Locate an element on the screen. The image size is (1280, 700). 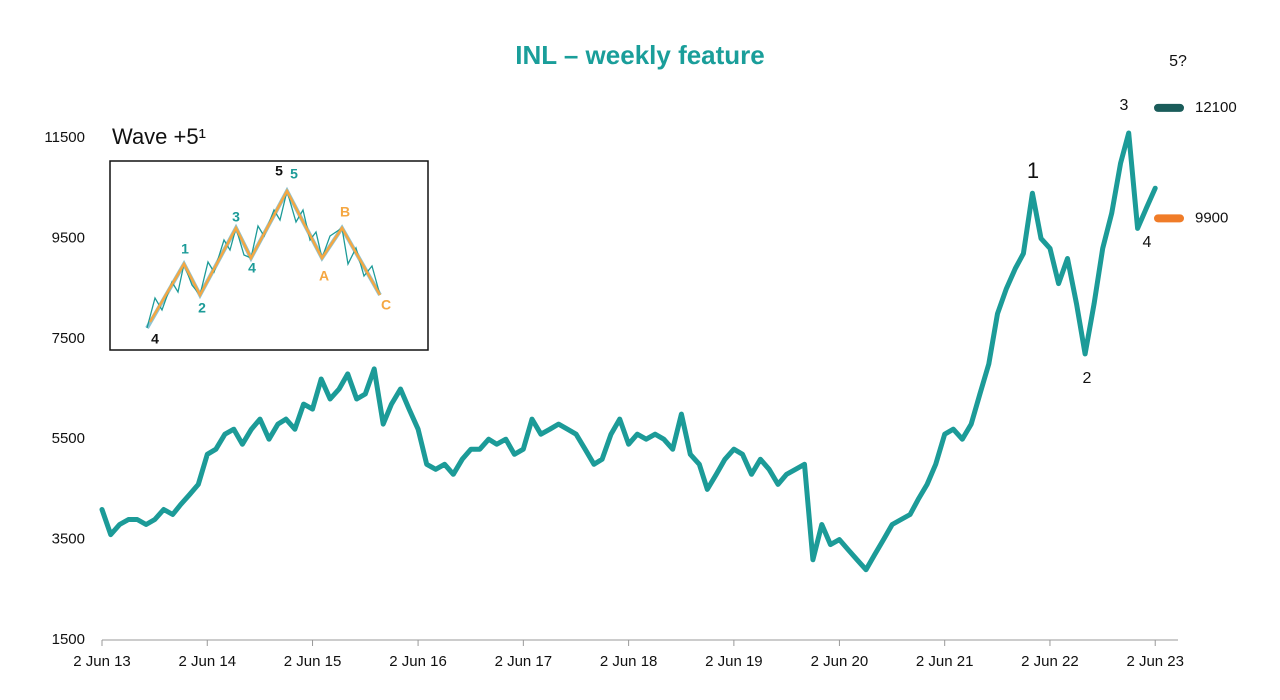
target-label: 9900 is located at coordinates (1211, 217).